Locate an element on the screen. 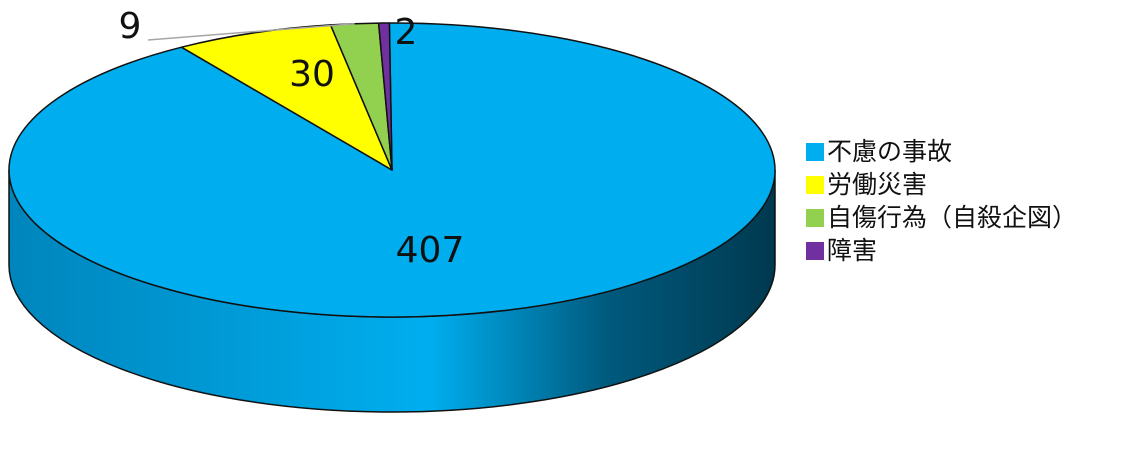 The height and width of the screenshot is (472, 1145). legend: 不慮の事故労働災害自傷行為（自殺企図） 障害 is located at coordinates (974, 201).